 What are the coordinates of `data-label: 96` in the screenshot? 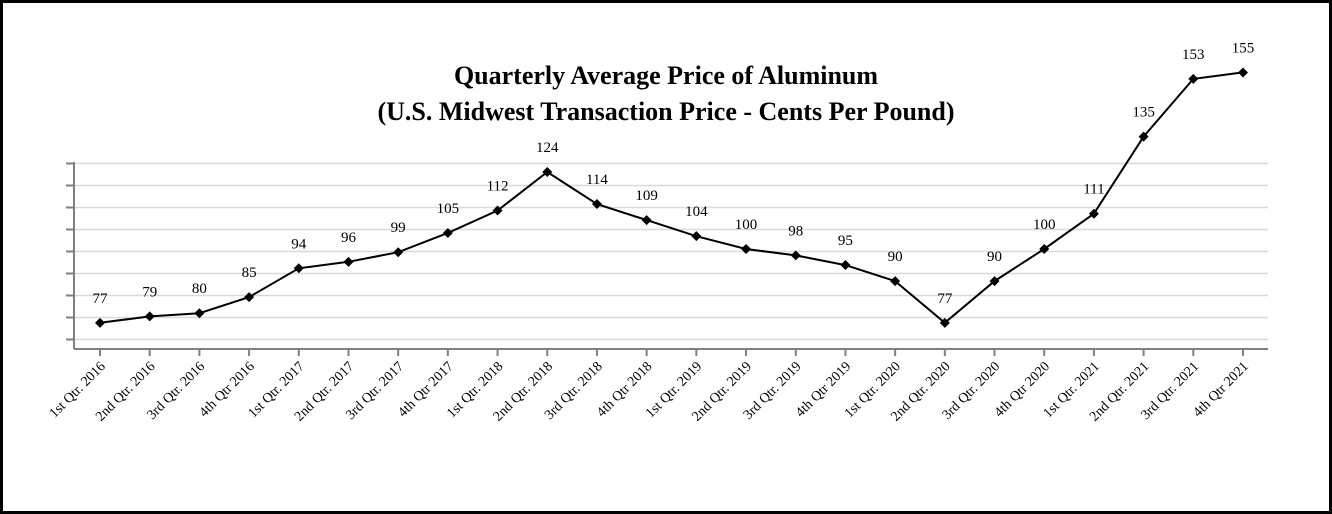 It's located at (349, 238).